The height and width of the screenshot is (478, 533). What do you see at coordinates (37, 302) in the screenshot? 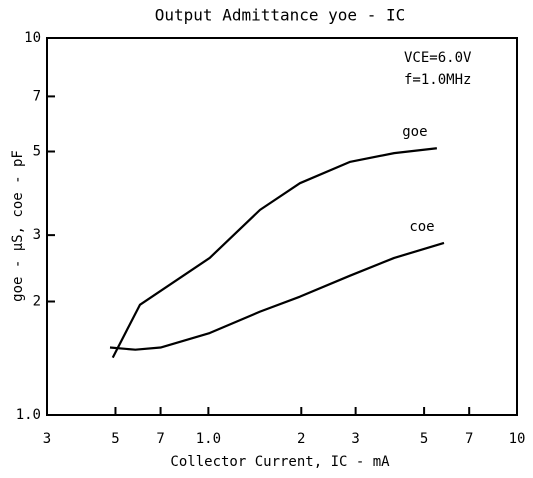
I see `y-tick-label: 2` at bounding box center [37, 302].